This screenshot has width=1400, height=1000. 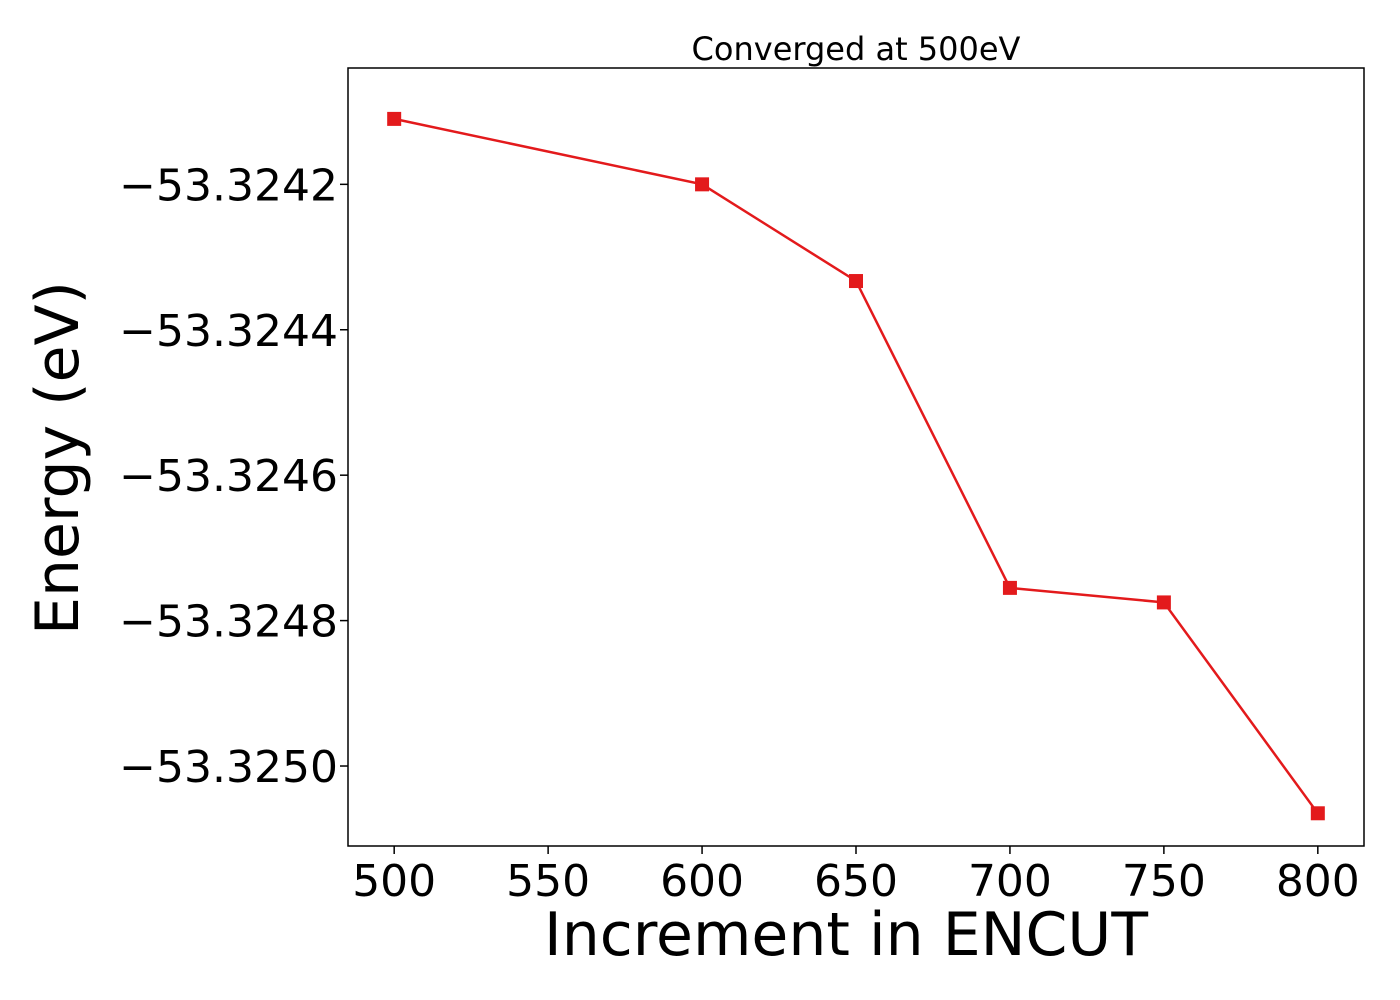 What do you see at coordinates (58, 458) in the screenshot?
I see `y-axis-title: Energy (eV)` at bounding box center [58, 458].